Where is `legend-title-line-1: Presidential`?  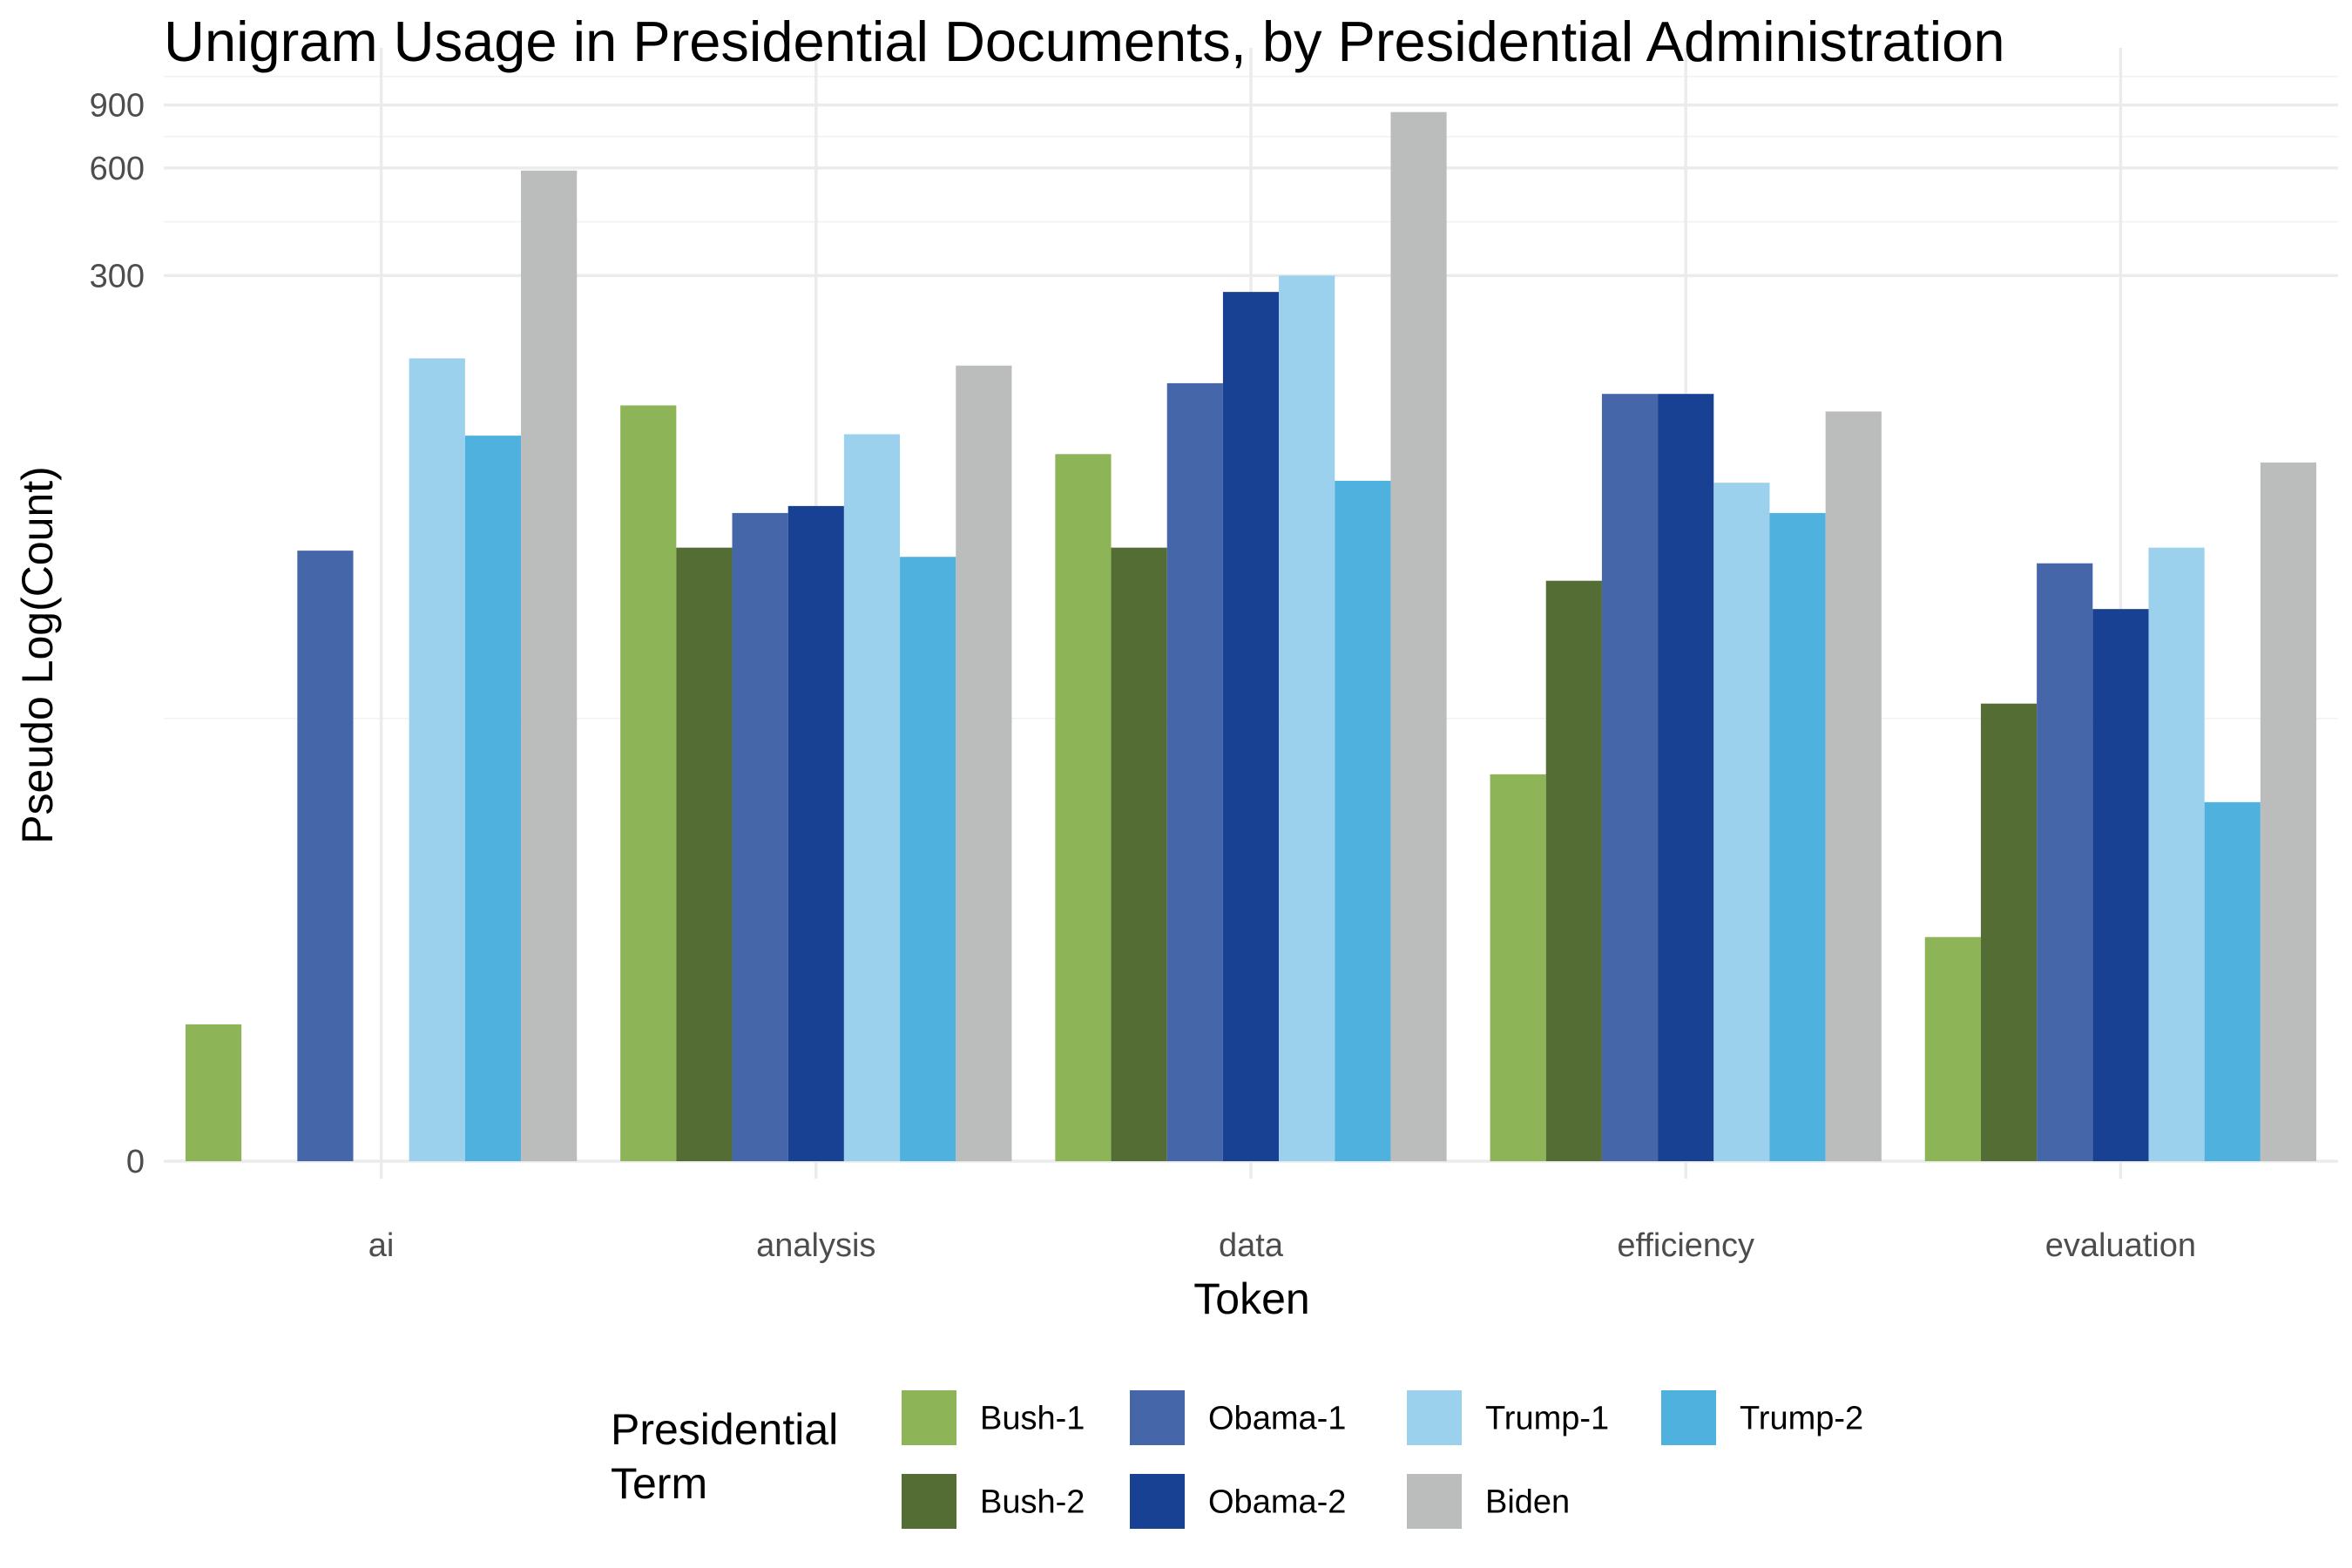 legend-title-line-1: Presidential is located at coordinates (724, 1429).